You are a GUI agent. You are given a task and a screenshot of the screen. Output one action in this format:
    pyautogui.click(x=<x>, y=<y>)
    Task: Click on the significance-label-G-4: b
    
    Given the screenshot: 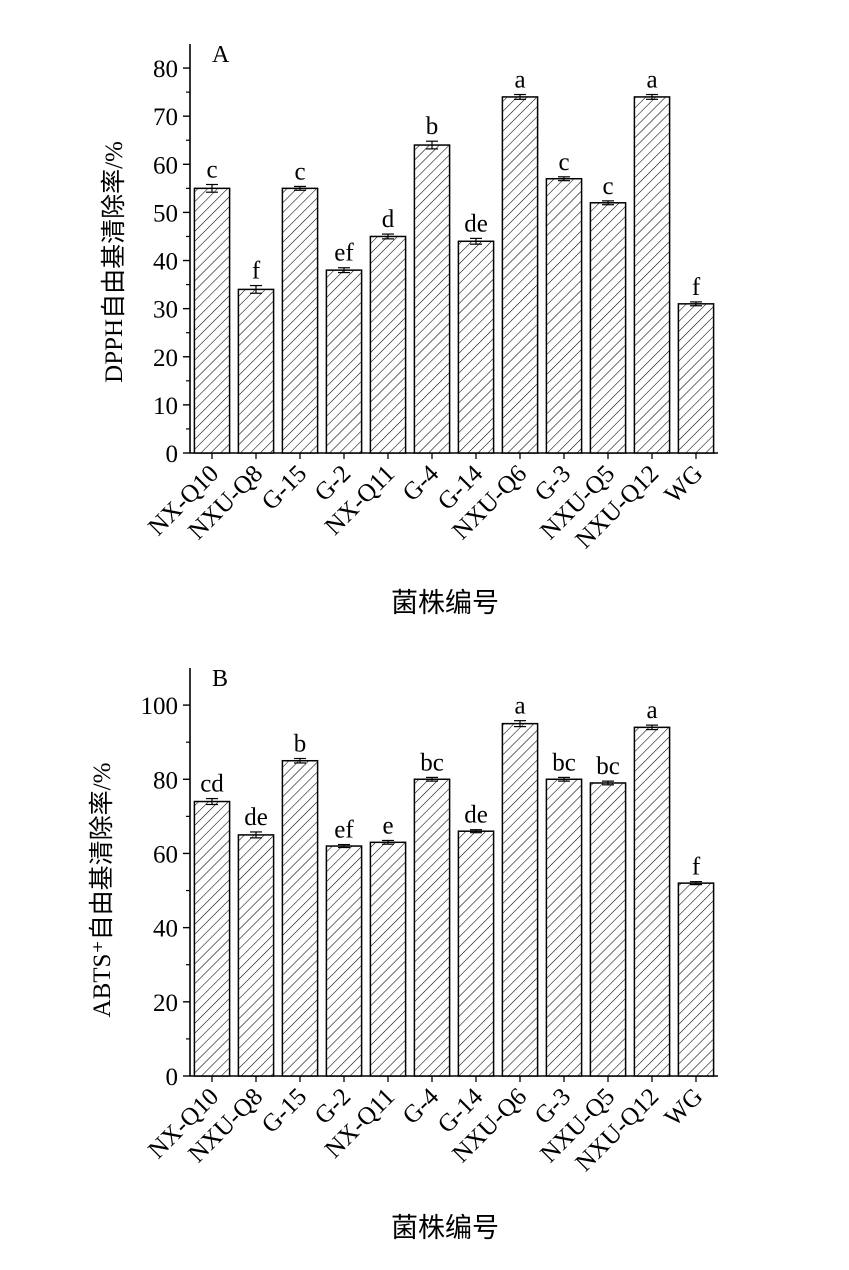 What is the action you would take?
    pyautogui.click(x=432, y=126)
    